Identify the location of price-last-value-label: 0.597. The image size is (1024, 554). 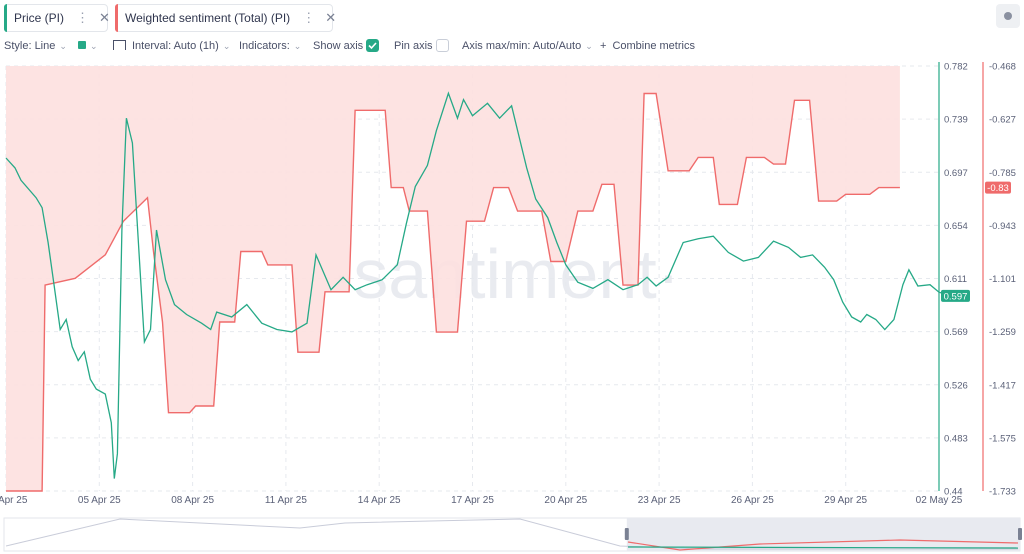
(956, 296).